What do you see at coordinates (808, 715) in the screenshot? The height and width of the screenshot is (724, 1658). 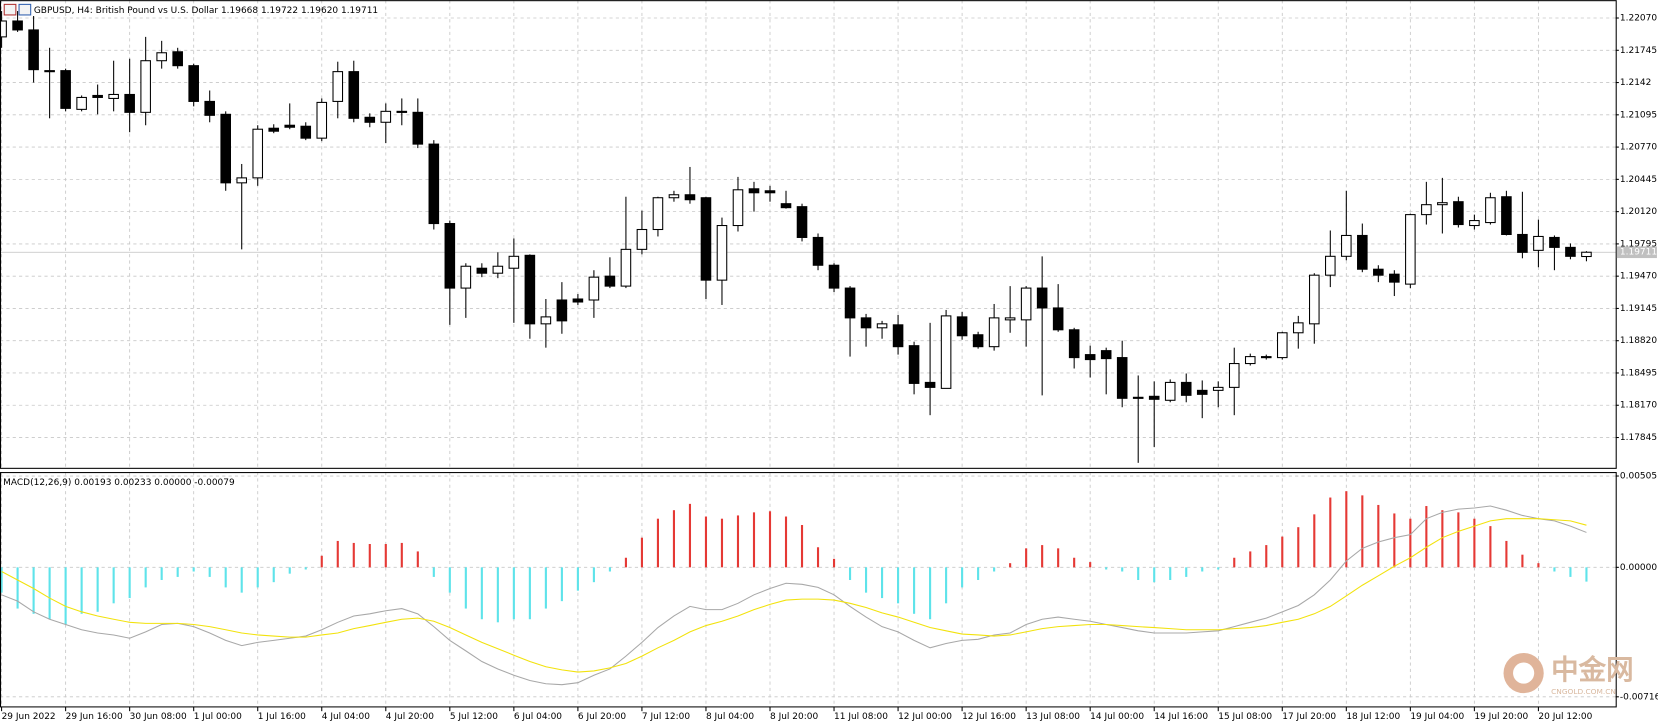 I see `time-axis-band` at bounding box center [808, 715].